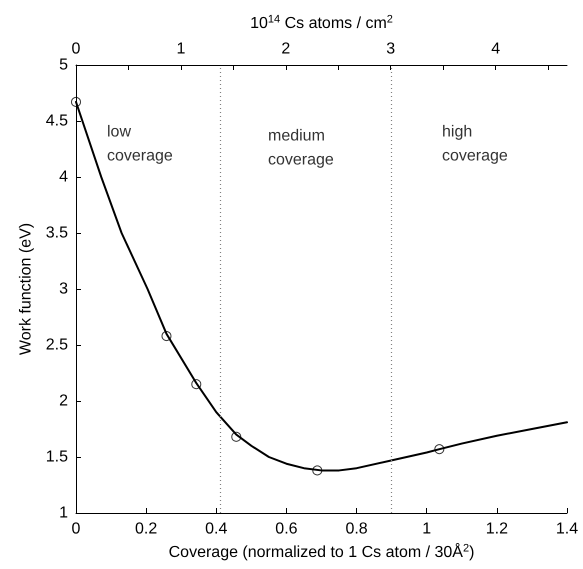 The height and width of the screenshot is (569, 583). What do you see at coordinates (57, 233) in the screenshot?
I see `y-tick-label: 3.5` at bounding box center [57, 233].